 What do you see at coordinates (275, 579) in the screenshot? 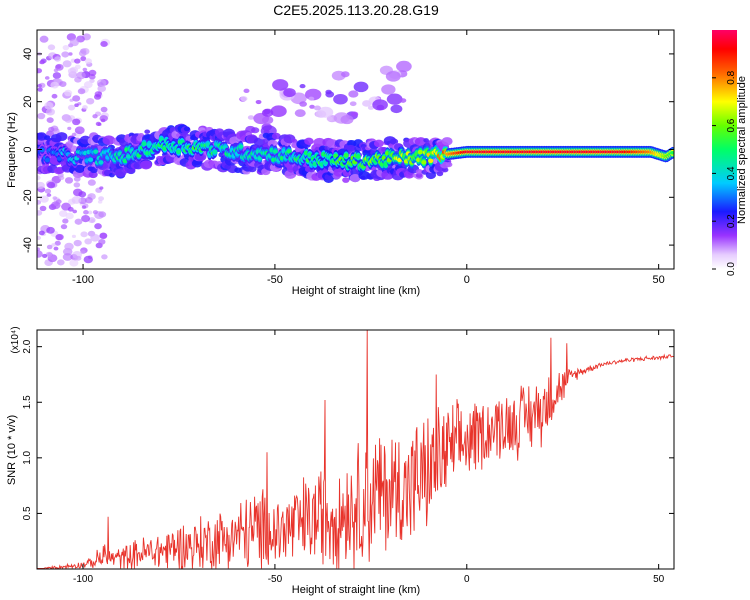
I see `snr-x-tick-label: -50` at bounding box center [275, 579].